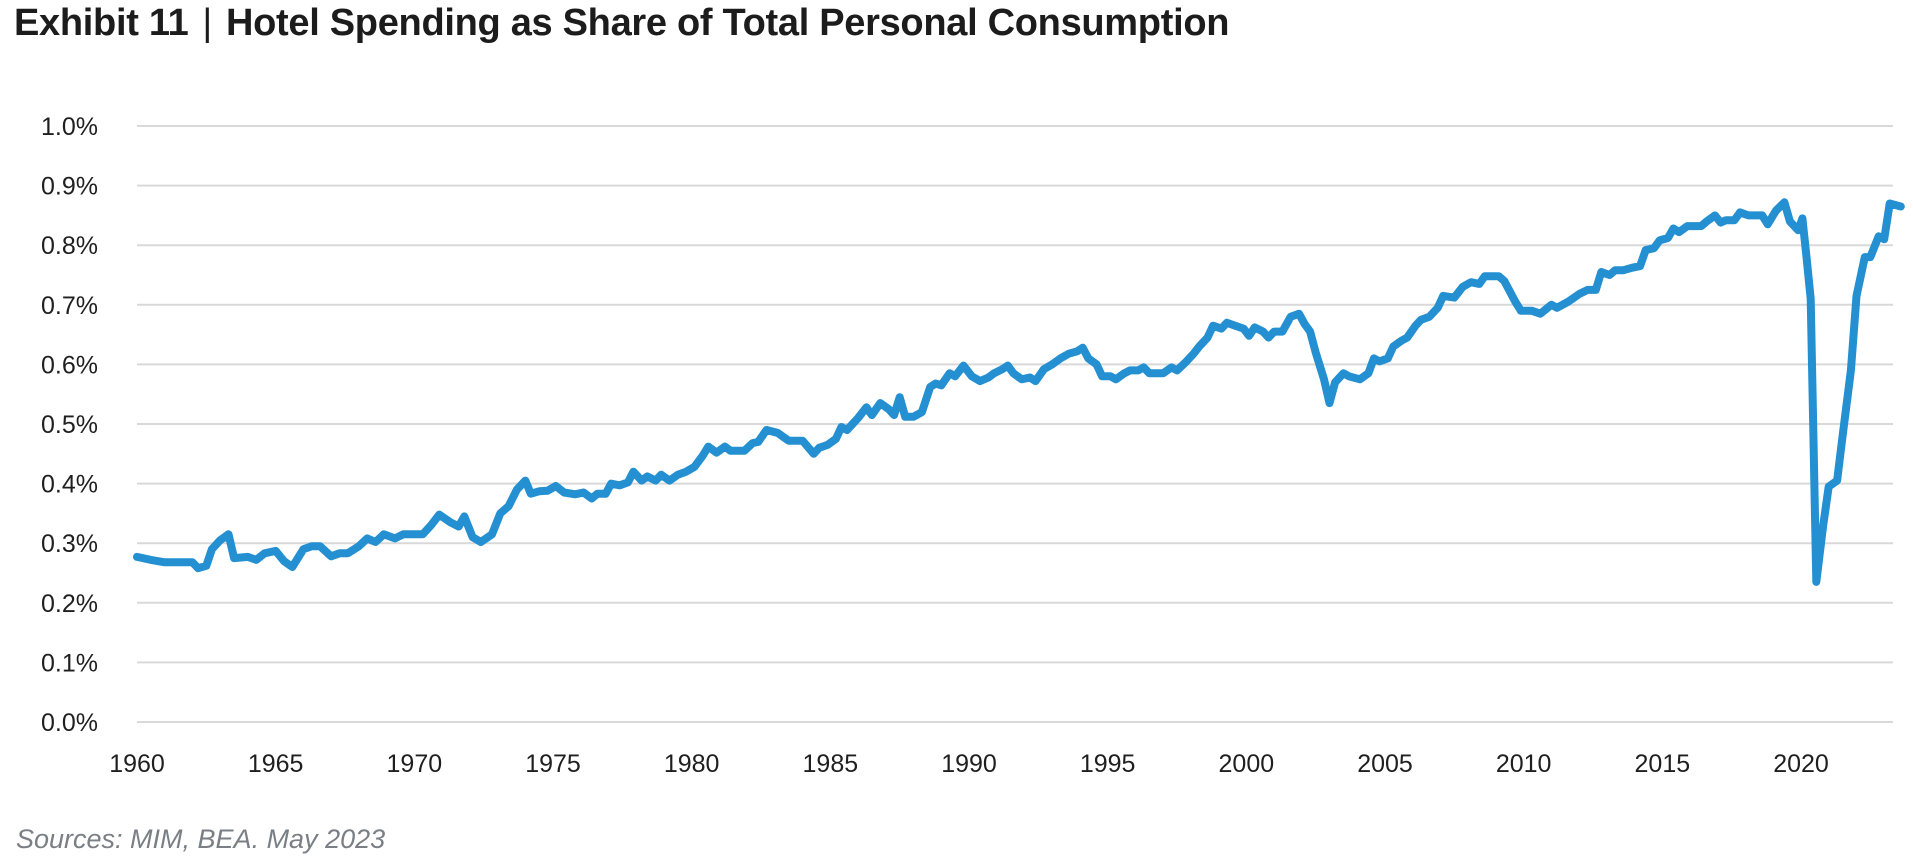  Describe the element at coordinates (69, 127) in the screenshot. I see `y-tick-label: 1.0%` at that location.